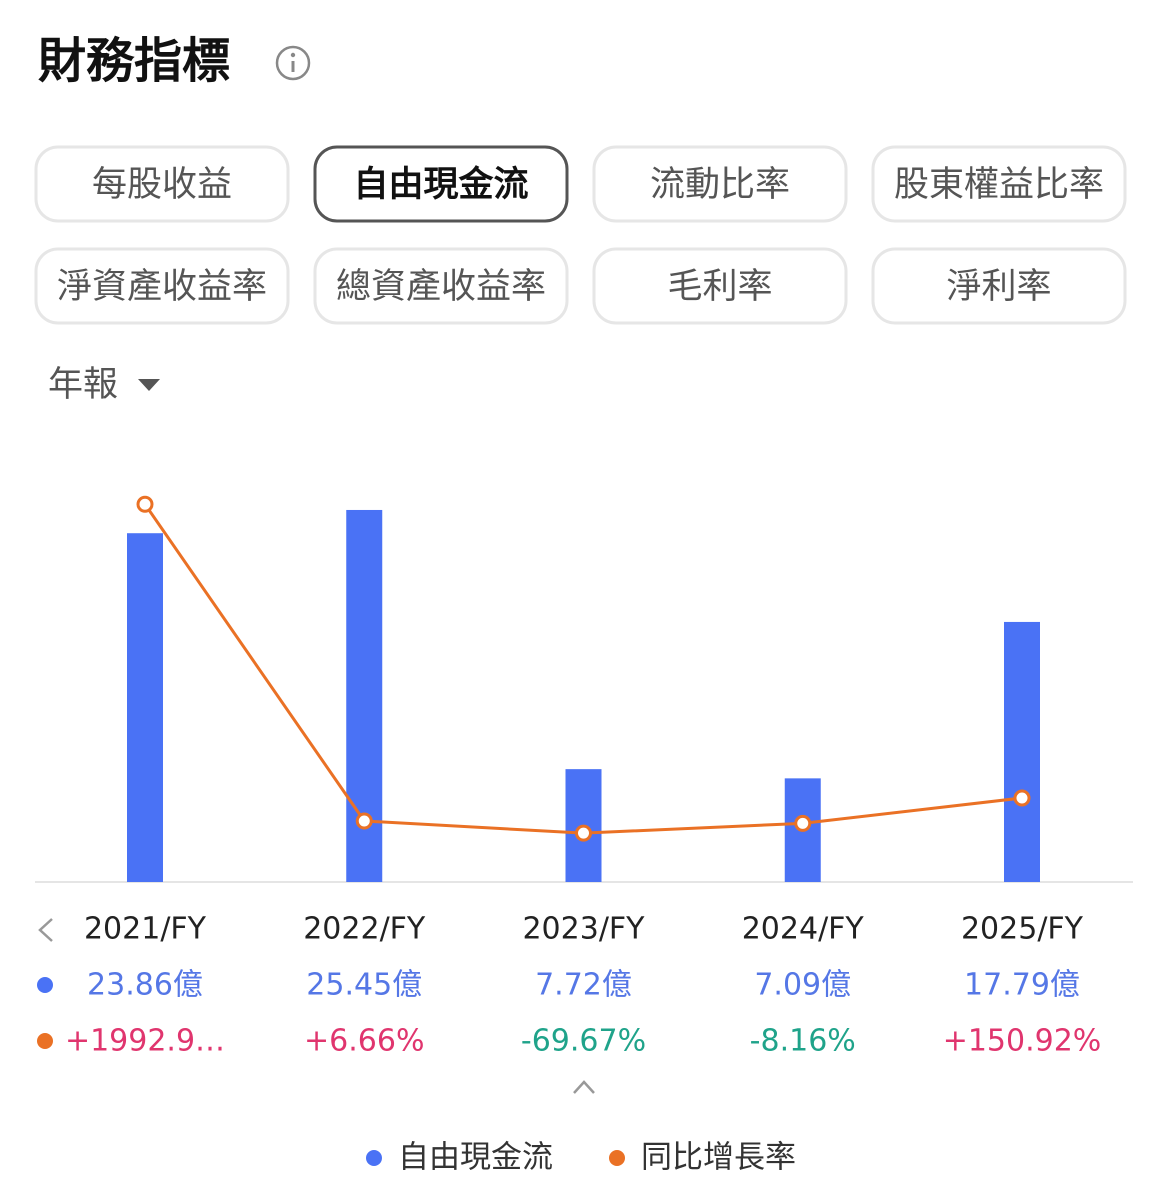 The width and height of the screenshot is (1169, 1204). What do you see at coordinates (145, 929) in the screenshot?
I see `x-label: 2021/FY` at bounding box center [145, 929].